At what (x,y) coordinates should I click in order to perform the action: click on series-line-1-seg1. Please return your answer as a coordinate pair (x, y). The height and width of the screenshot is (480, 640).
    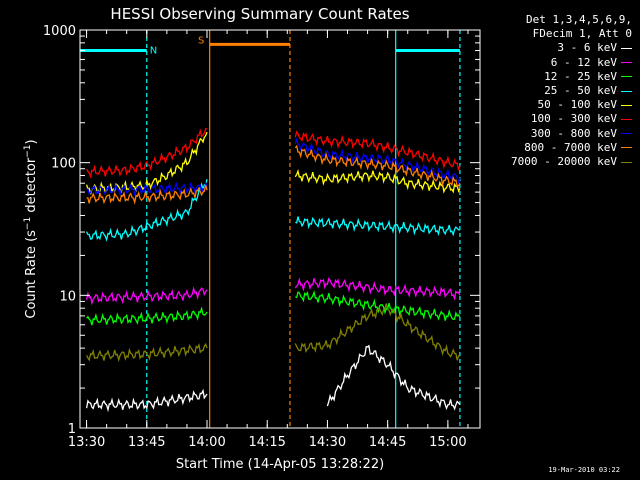
    Looking at the image, I should click on (377, 289).